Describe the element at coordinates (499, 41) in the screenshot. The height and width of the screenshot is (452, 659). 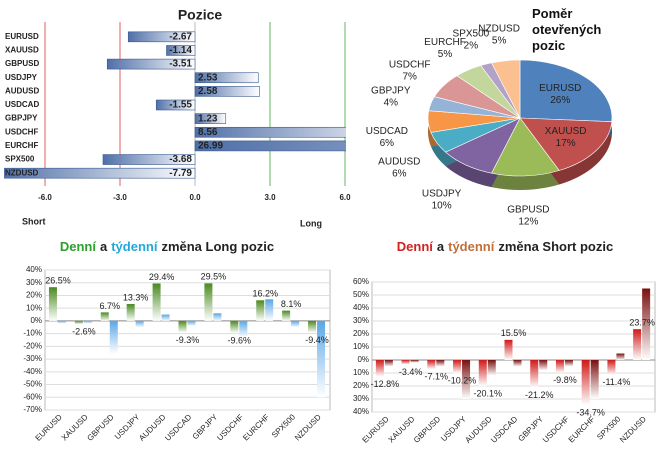
I see `slice-value: 5%` at that location.